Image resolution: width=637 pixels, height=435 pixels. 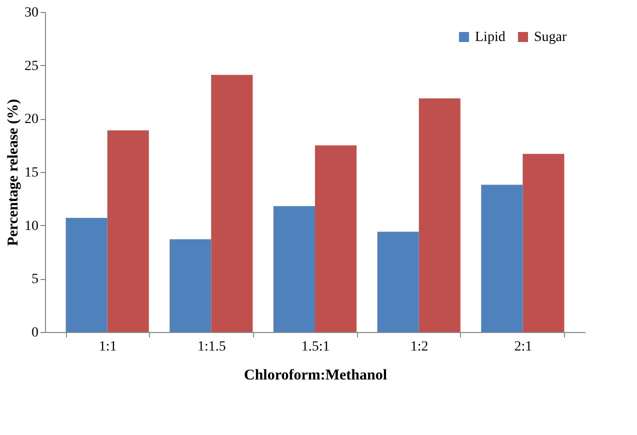 What do you see at coordinates (107, 347) in the screenshot?
I see `x-tick-label: 1:1` at bounding box center [107, 347].